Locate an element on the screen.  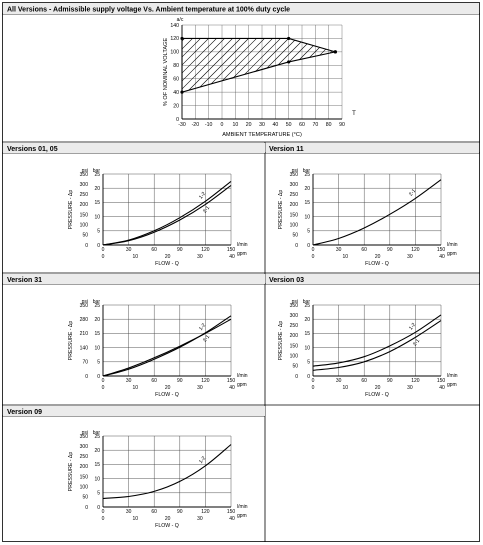
chart-4-y-tick-bar-3: 15 is located at coordinates (307, 334).